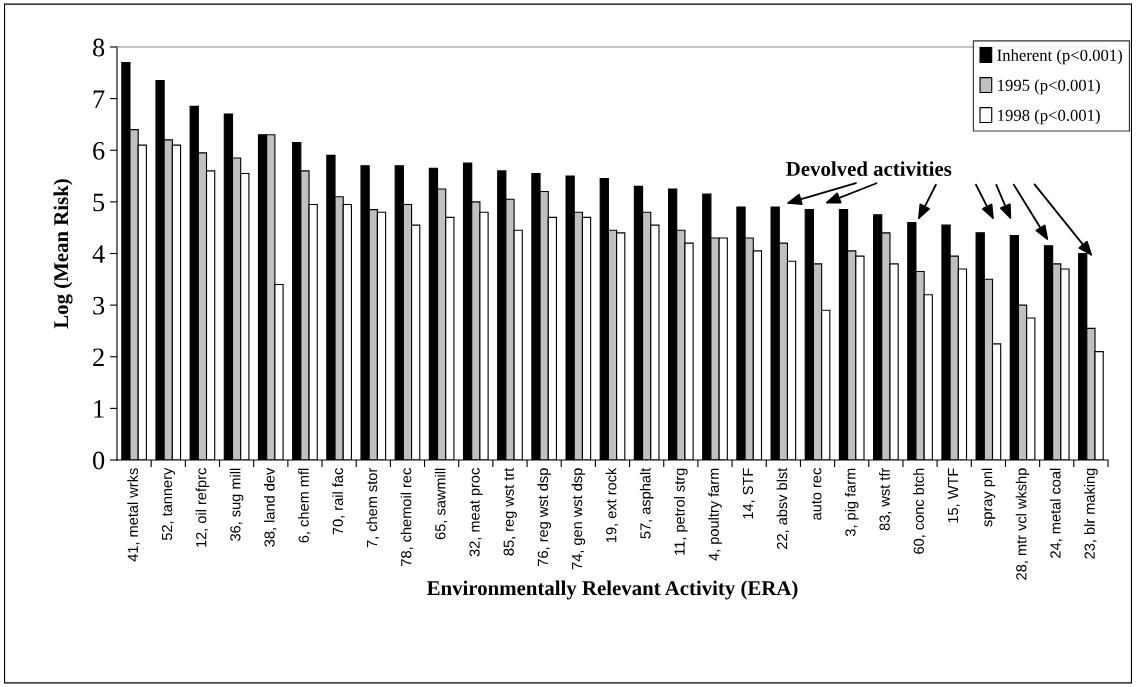 The width and height of the screenshot is (1136, 687). What do you see at coordinates (476, 512) in the screenshot?
I see `x-tick-label: 32, meat proc` at bounding box center [476, 512].